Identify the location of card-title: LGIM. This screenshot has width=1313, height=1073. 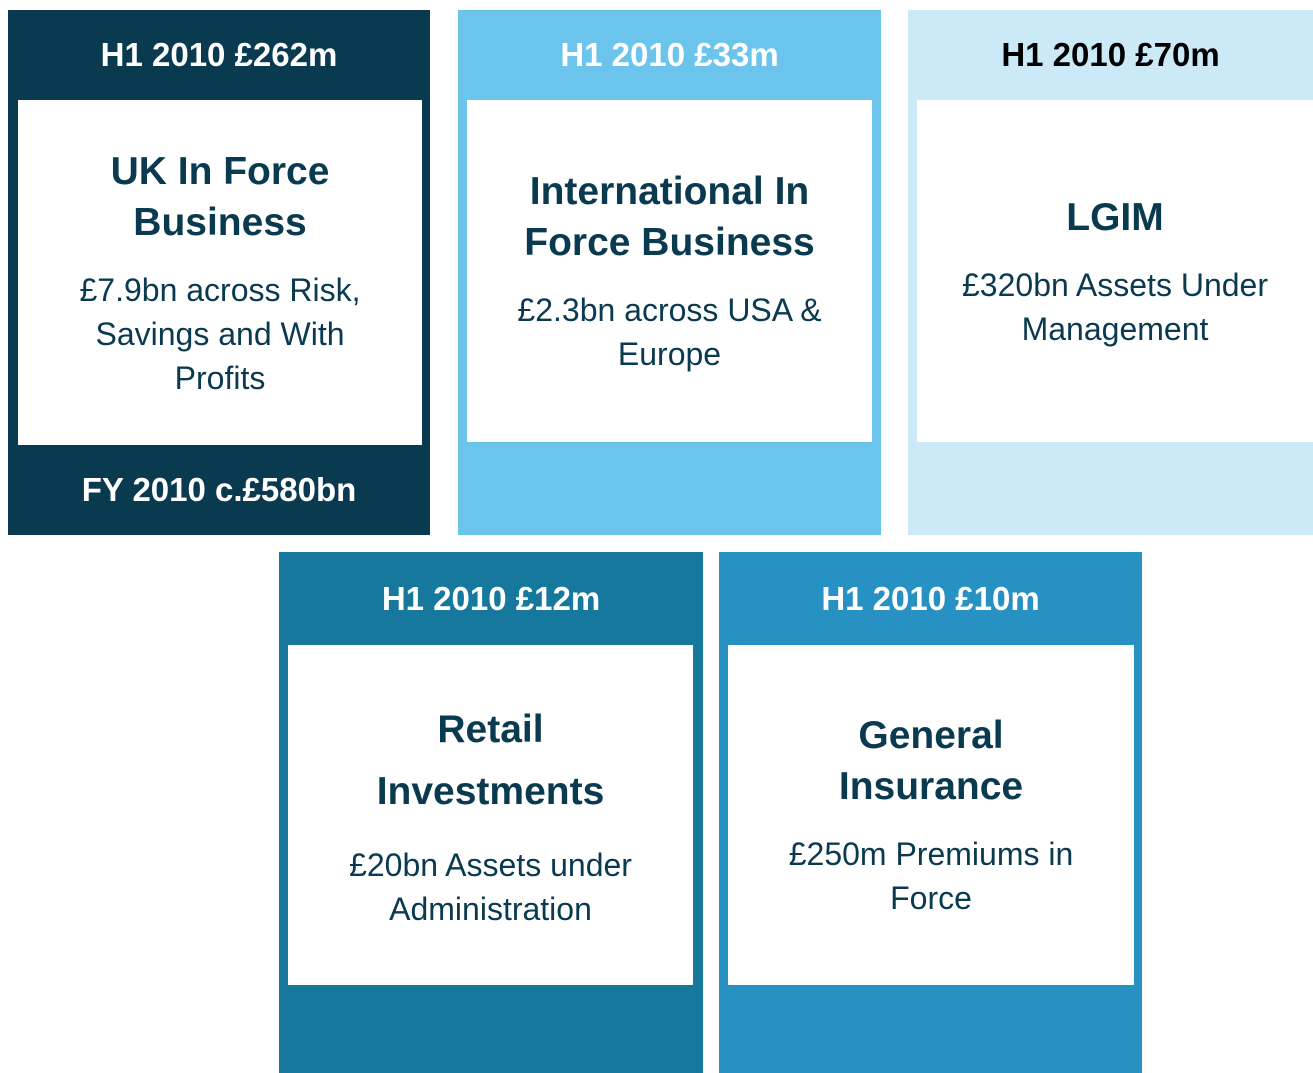
(1114, 217).